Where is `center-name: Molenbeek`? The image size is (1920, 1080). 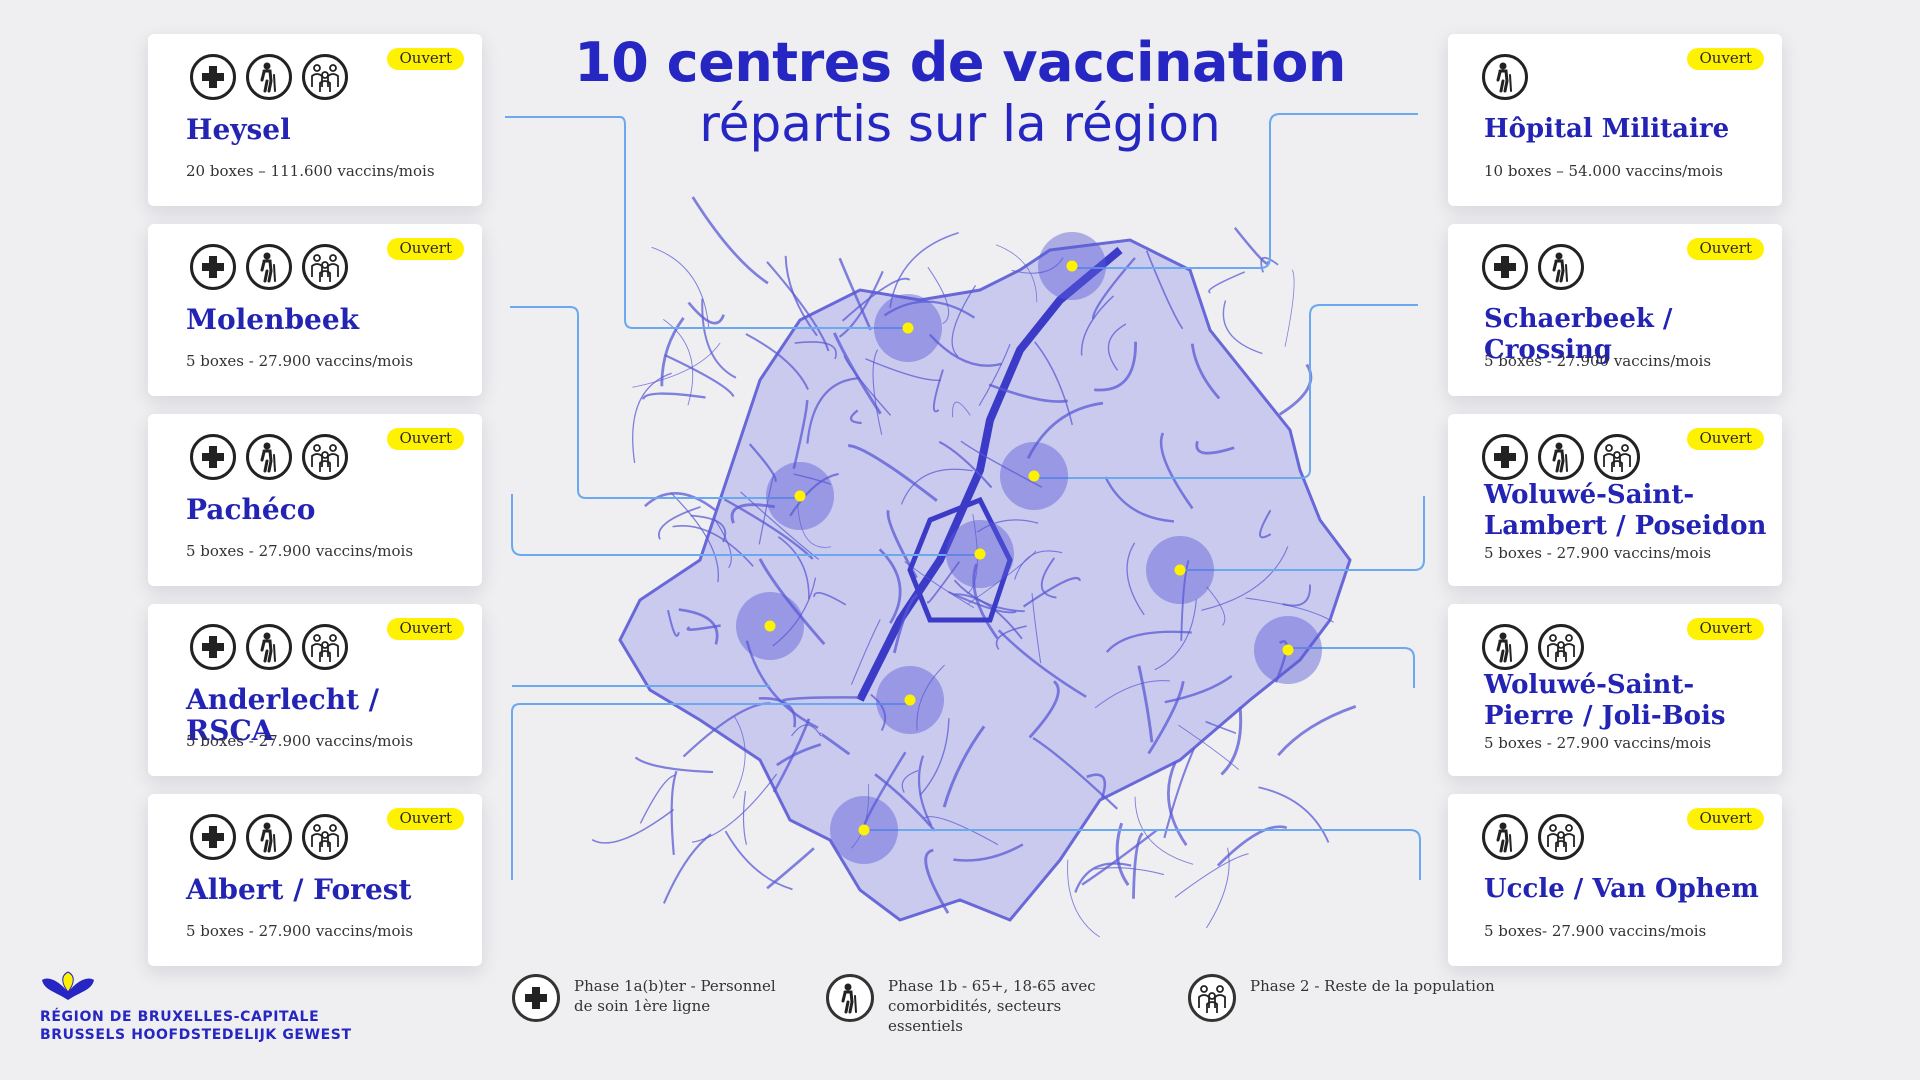
center-name: Molenbeek is located at coordinates (273, 319).